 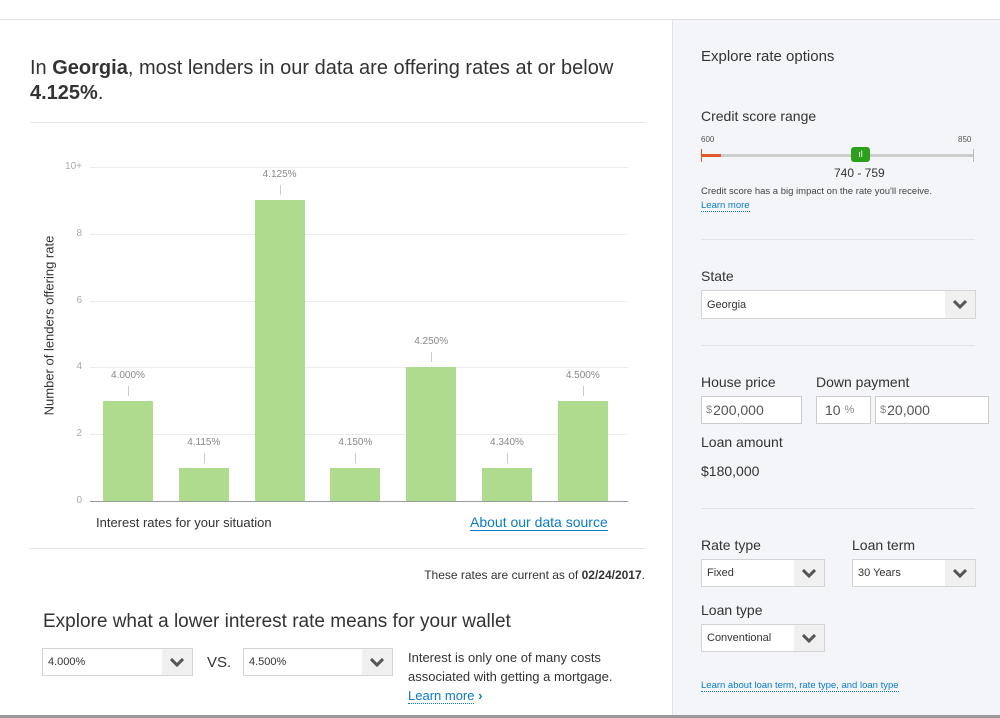 What do you see at coordinates (914, 573) in the screenshot?
I see `loan-term-select: 30 Years` at bounding box center [914, 573].